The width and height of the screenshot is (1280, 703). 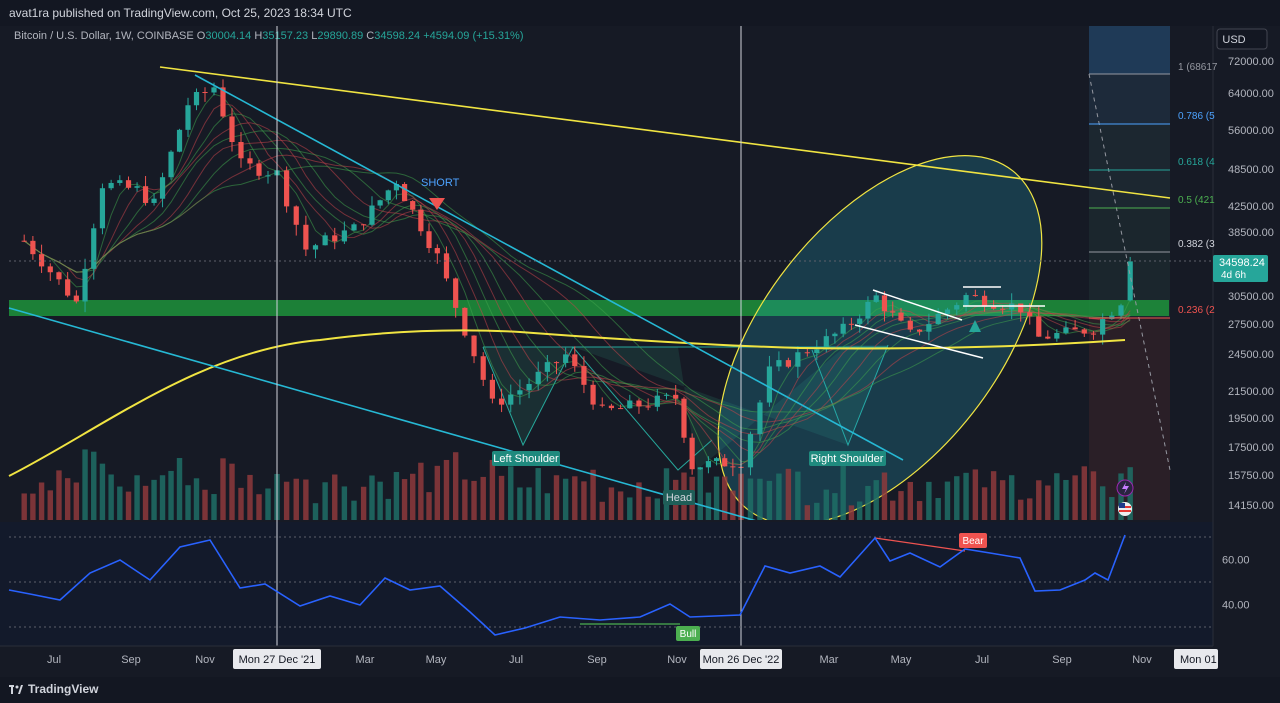 I want to click on price-tick: 48500.00, so click(x=1251, y=170).